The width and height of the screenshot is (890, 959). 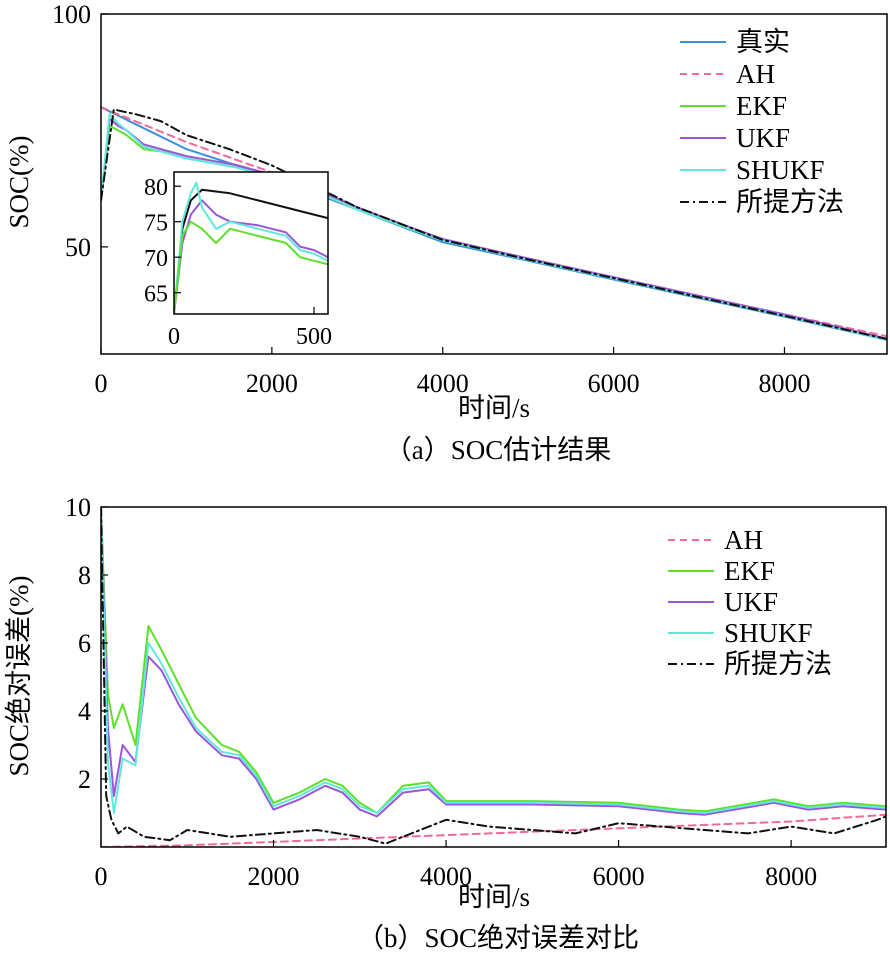 I want to click on inset-xtick-label: 500, so click(x=314, y=337).